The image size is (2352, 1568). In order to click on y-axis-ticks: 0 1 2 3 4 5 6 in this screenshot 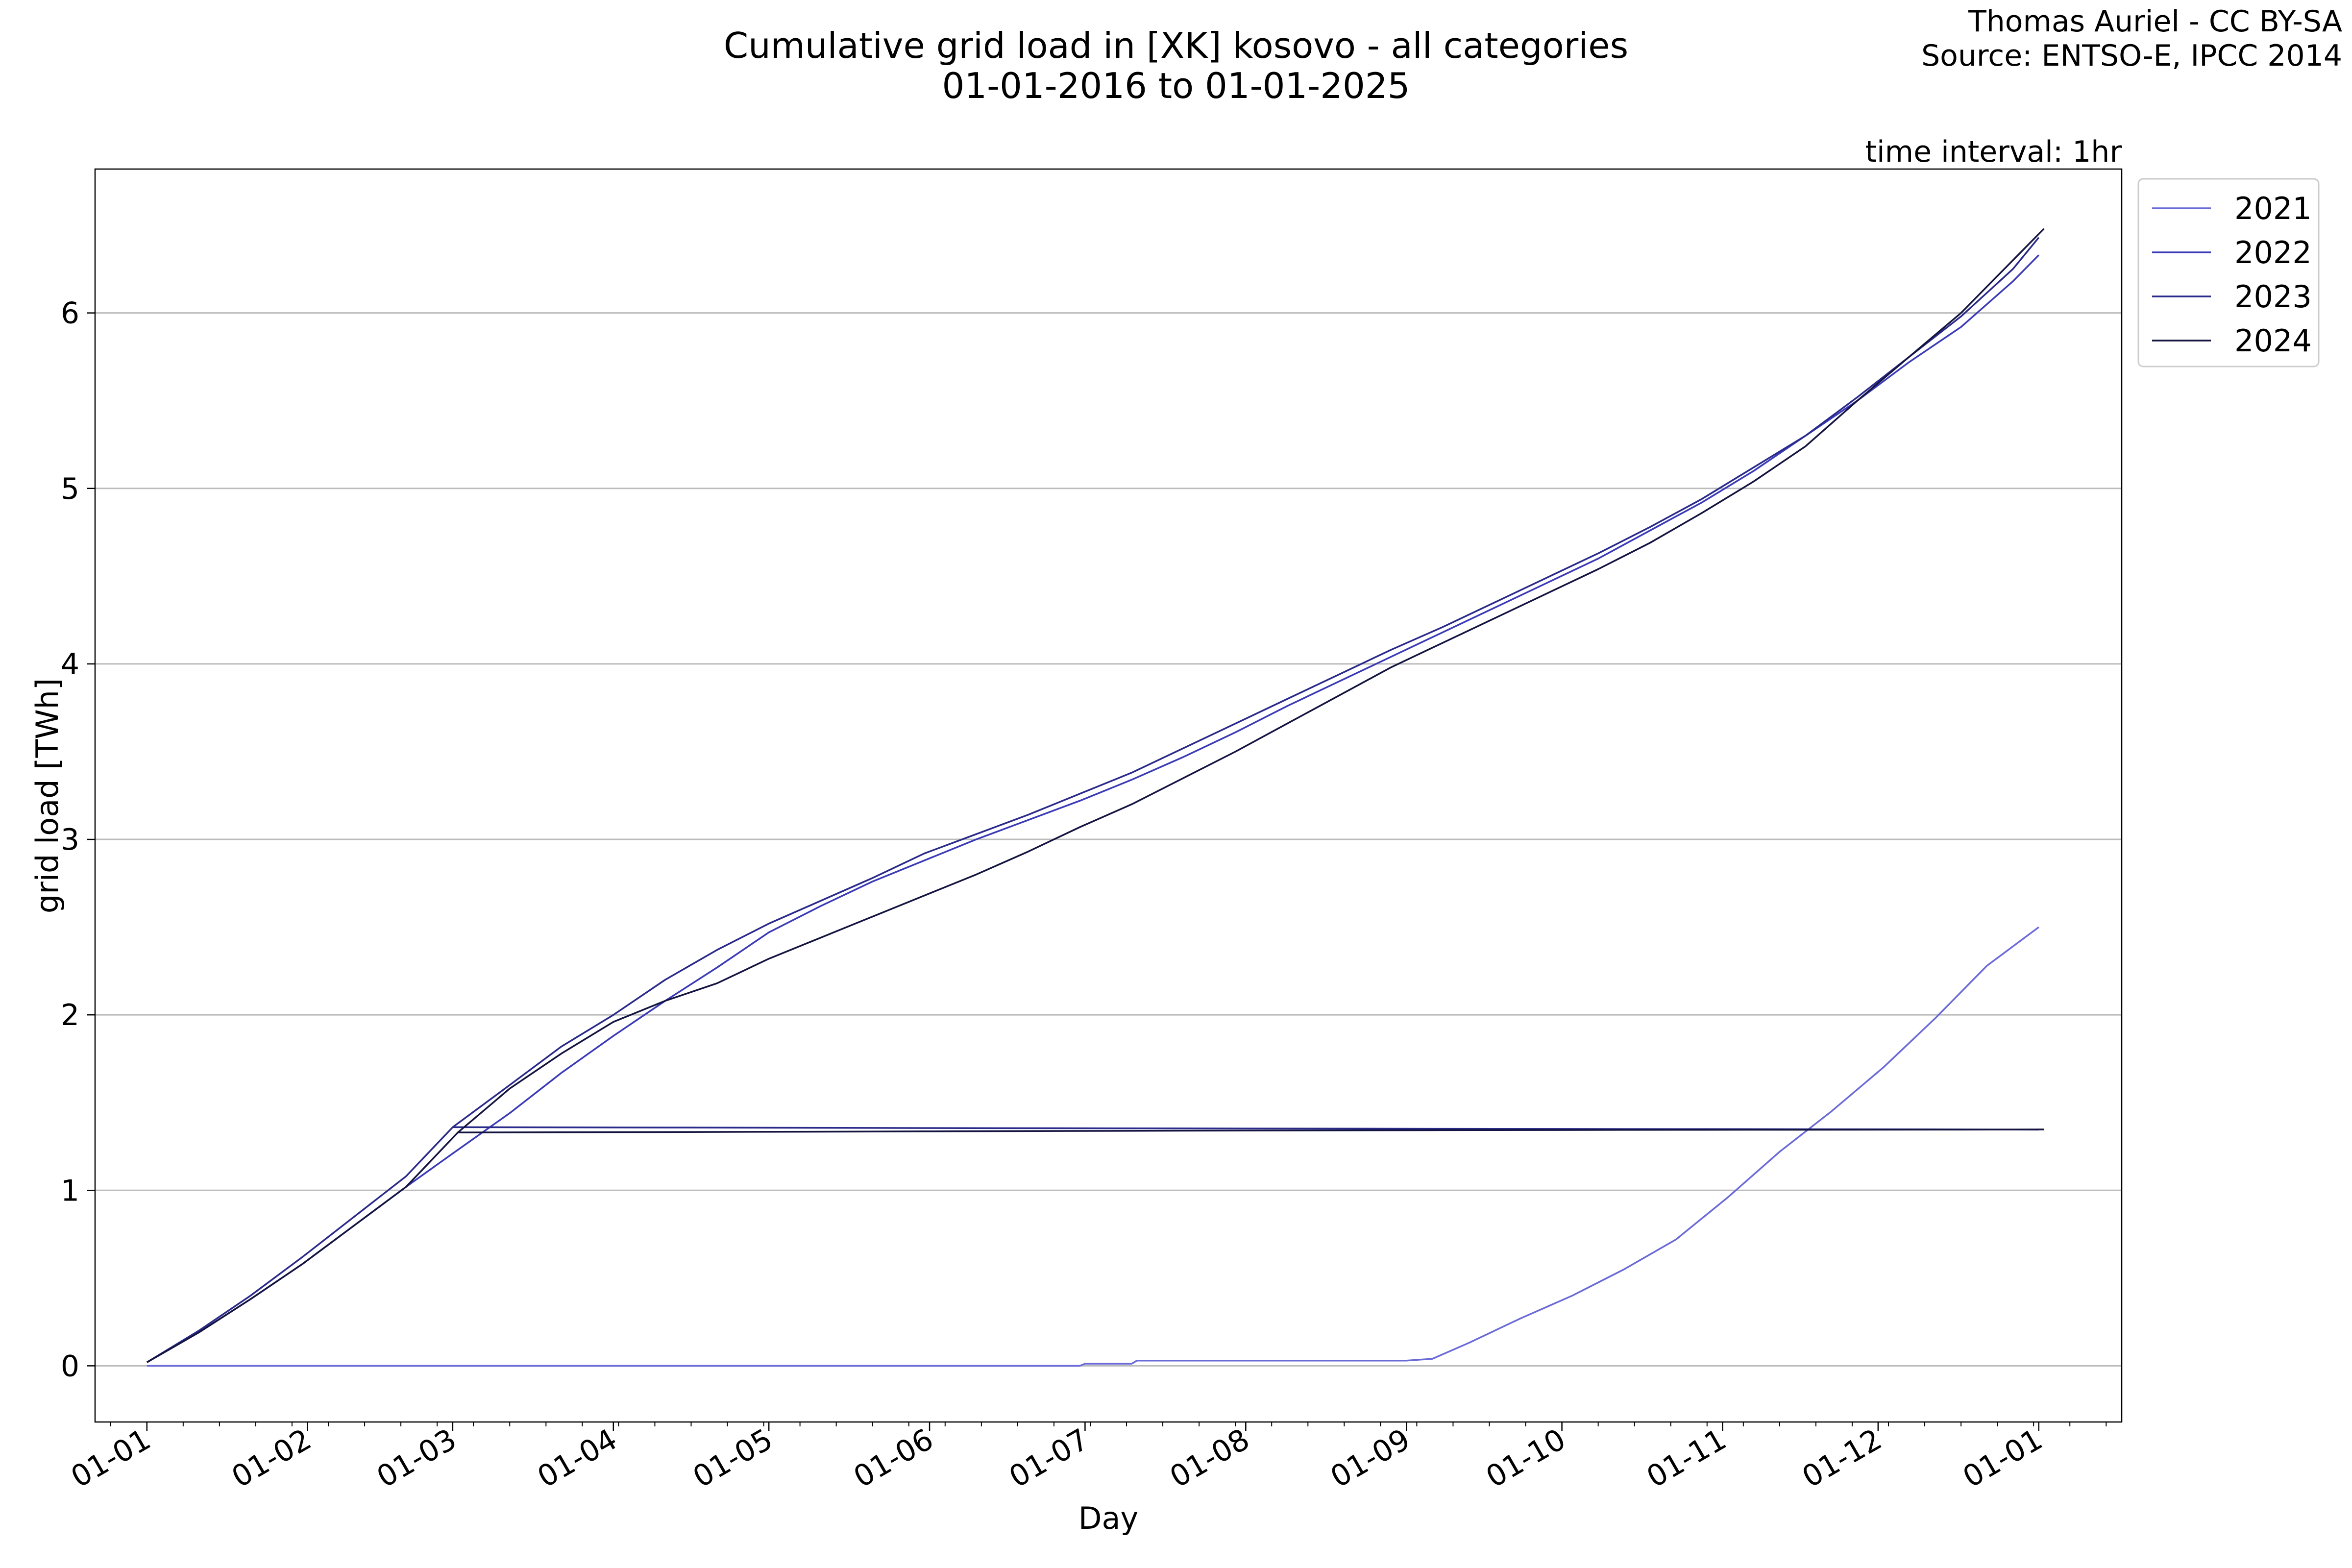, I will do `click(78, 839)`.